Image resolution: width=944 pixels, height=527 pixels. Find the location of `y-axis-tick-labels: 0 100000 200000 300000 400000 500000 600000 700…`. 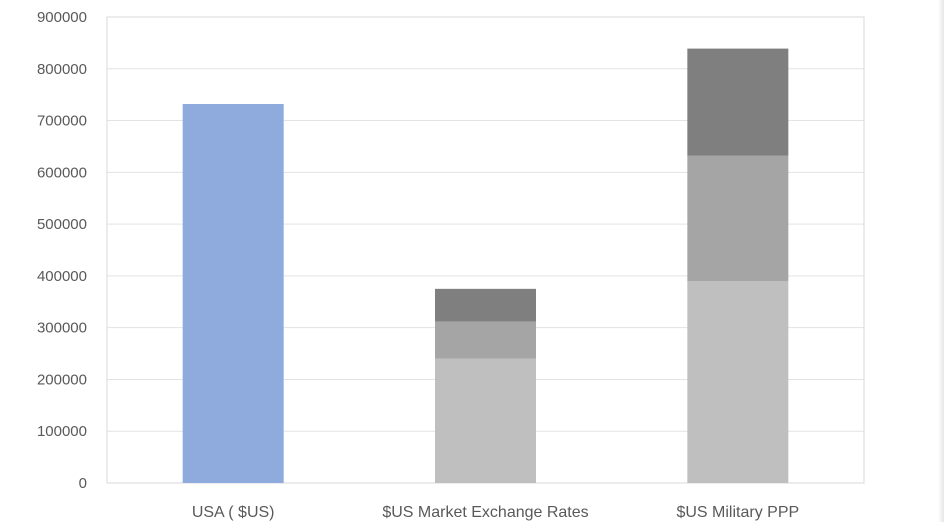

y-axis-tick-labels: 0 100000 200000 300000 400000 500000 600000 700… is located at coordinates (62, 250).